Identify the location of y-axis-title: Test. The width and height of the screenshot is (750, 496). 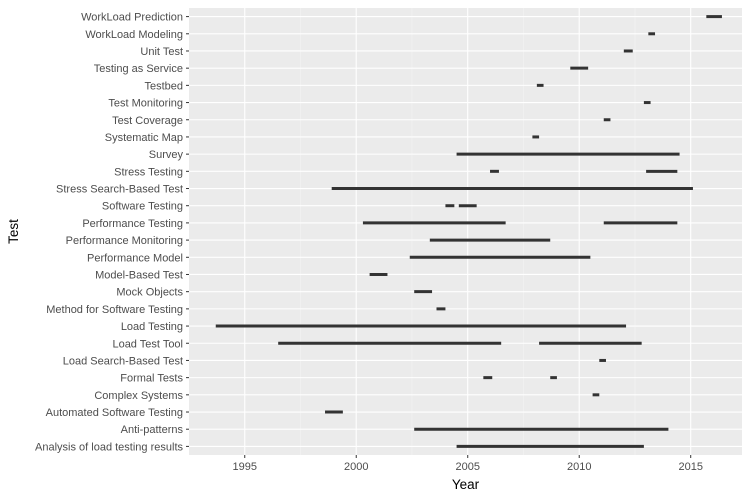
(13, 231).